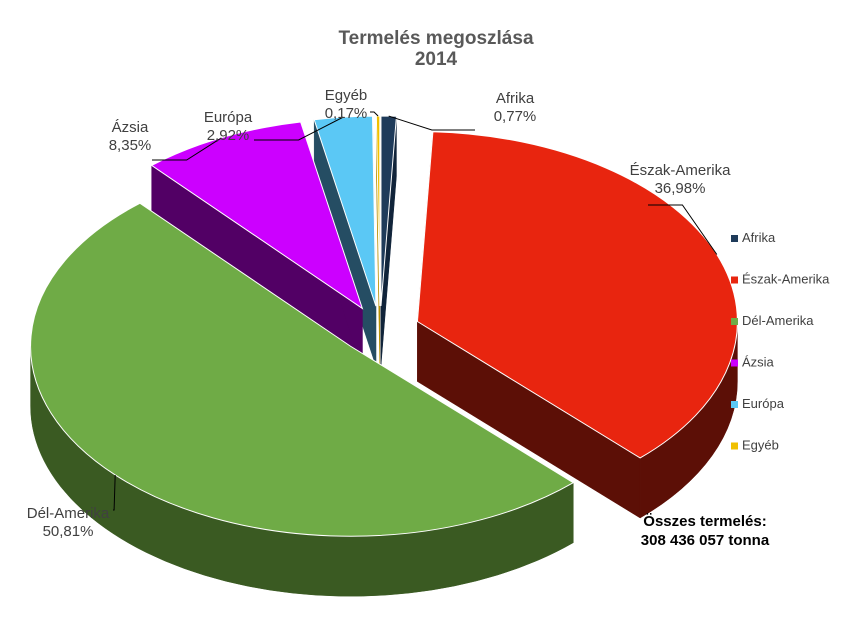 The height and width of the screenshot is (628, 856). What do you see at coordinates (374, 114) in the screenshot?
I see `leader-line-egyeb` at bounding box center [374, 114].